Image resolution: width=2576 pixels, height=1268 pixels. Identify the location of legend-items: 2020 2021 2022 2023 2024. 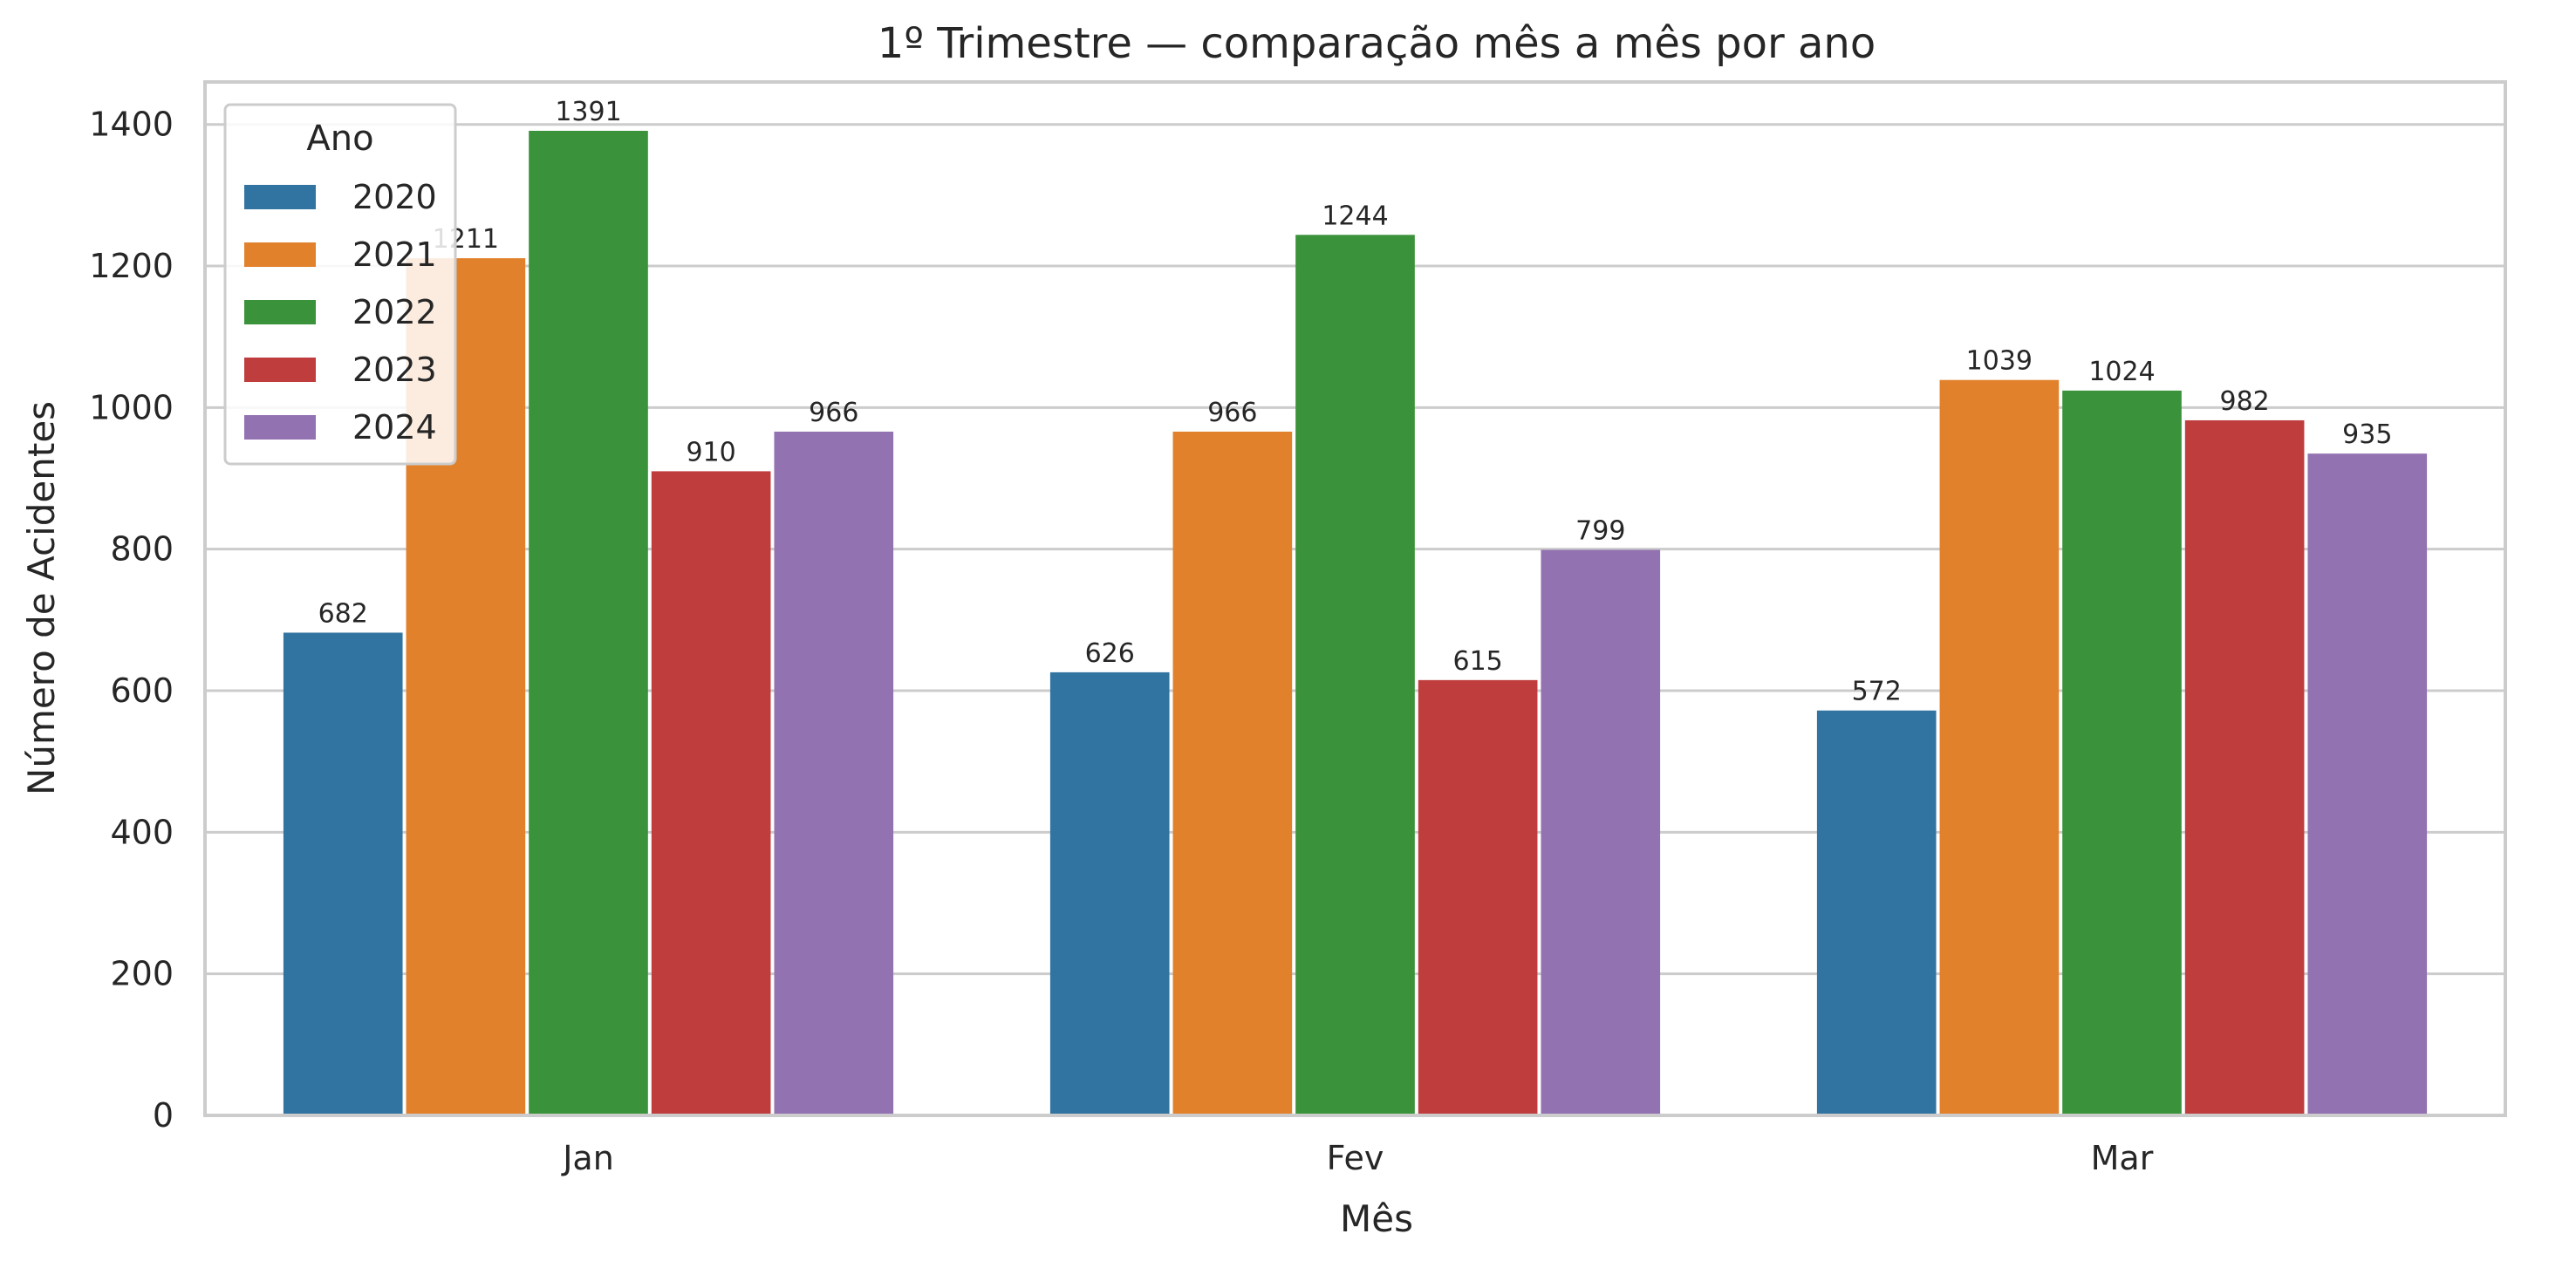
(340, 312).